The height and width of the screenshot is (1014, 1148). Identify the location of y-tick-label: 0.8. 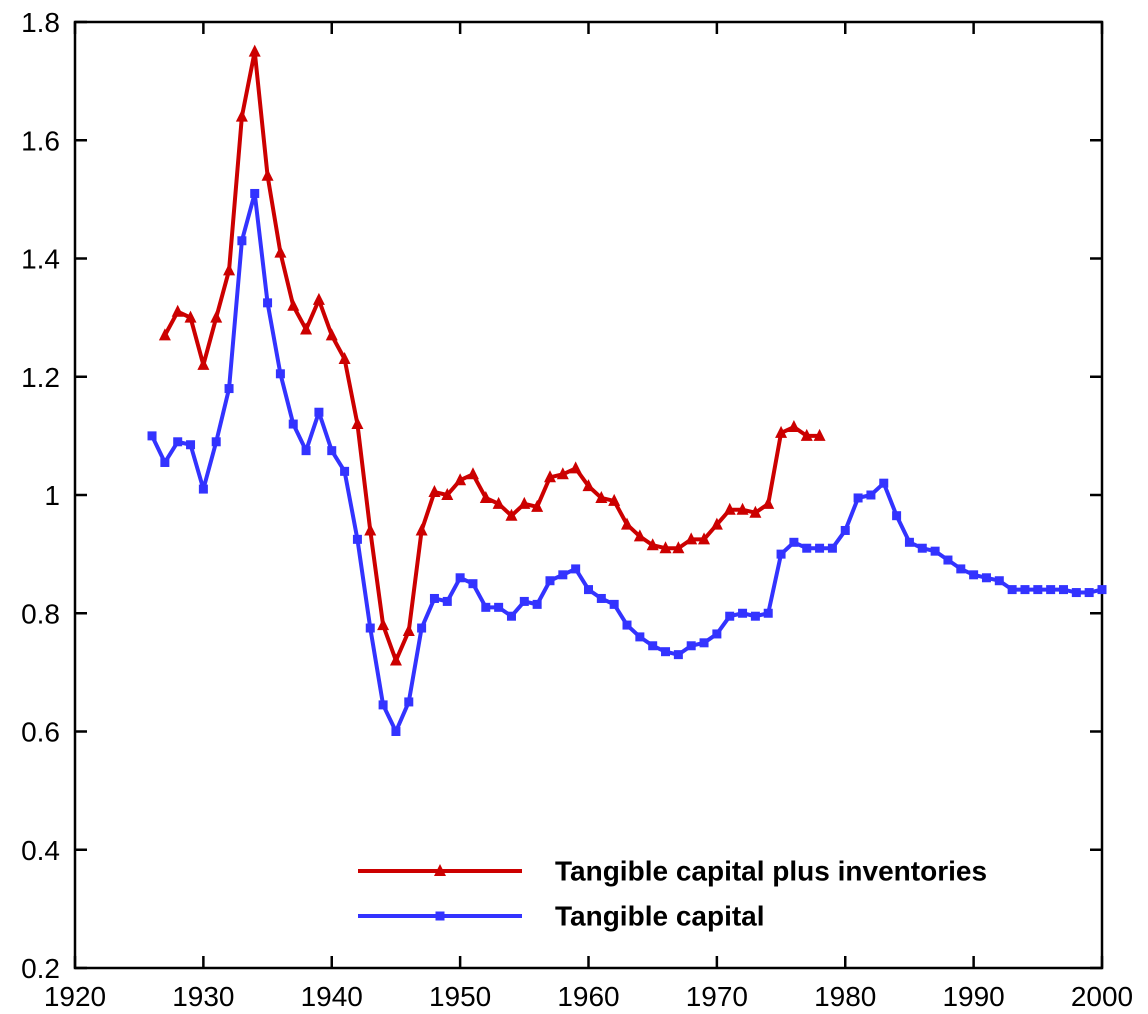
(40, 613).